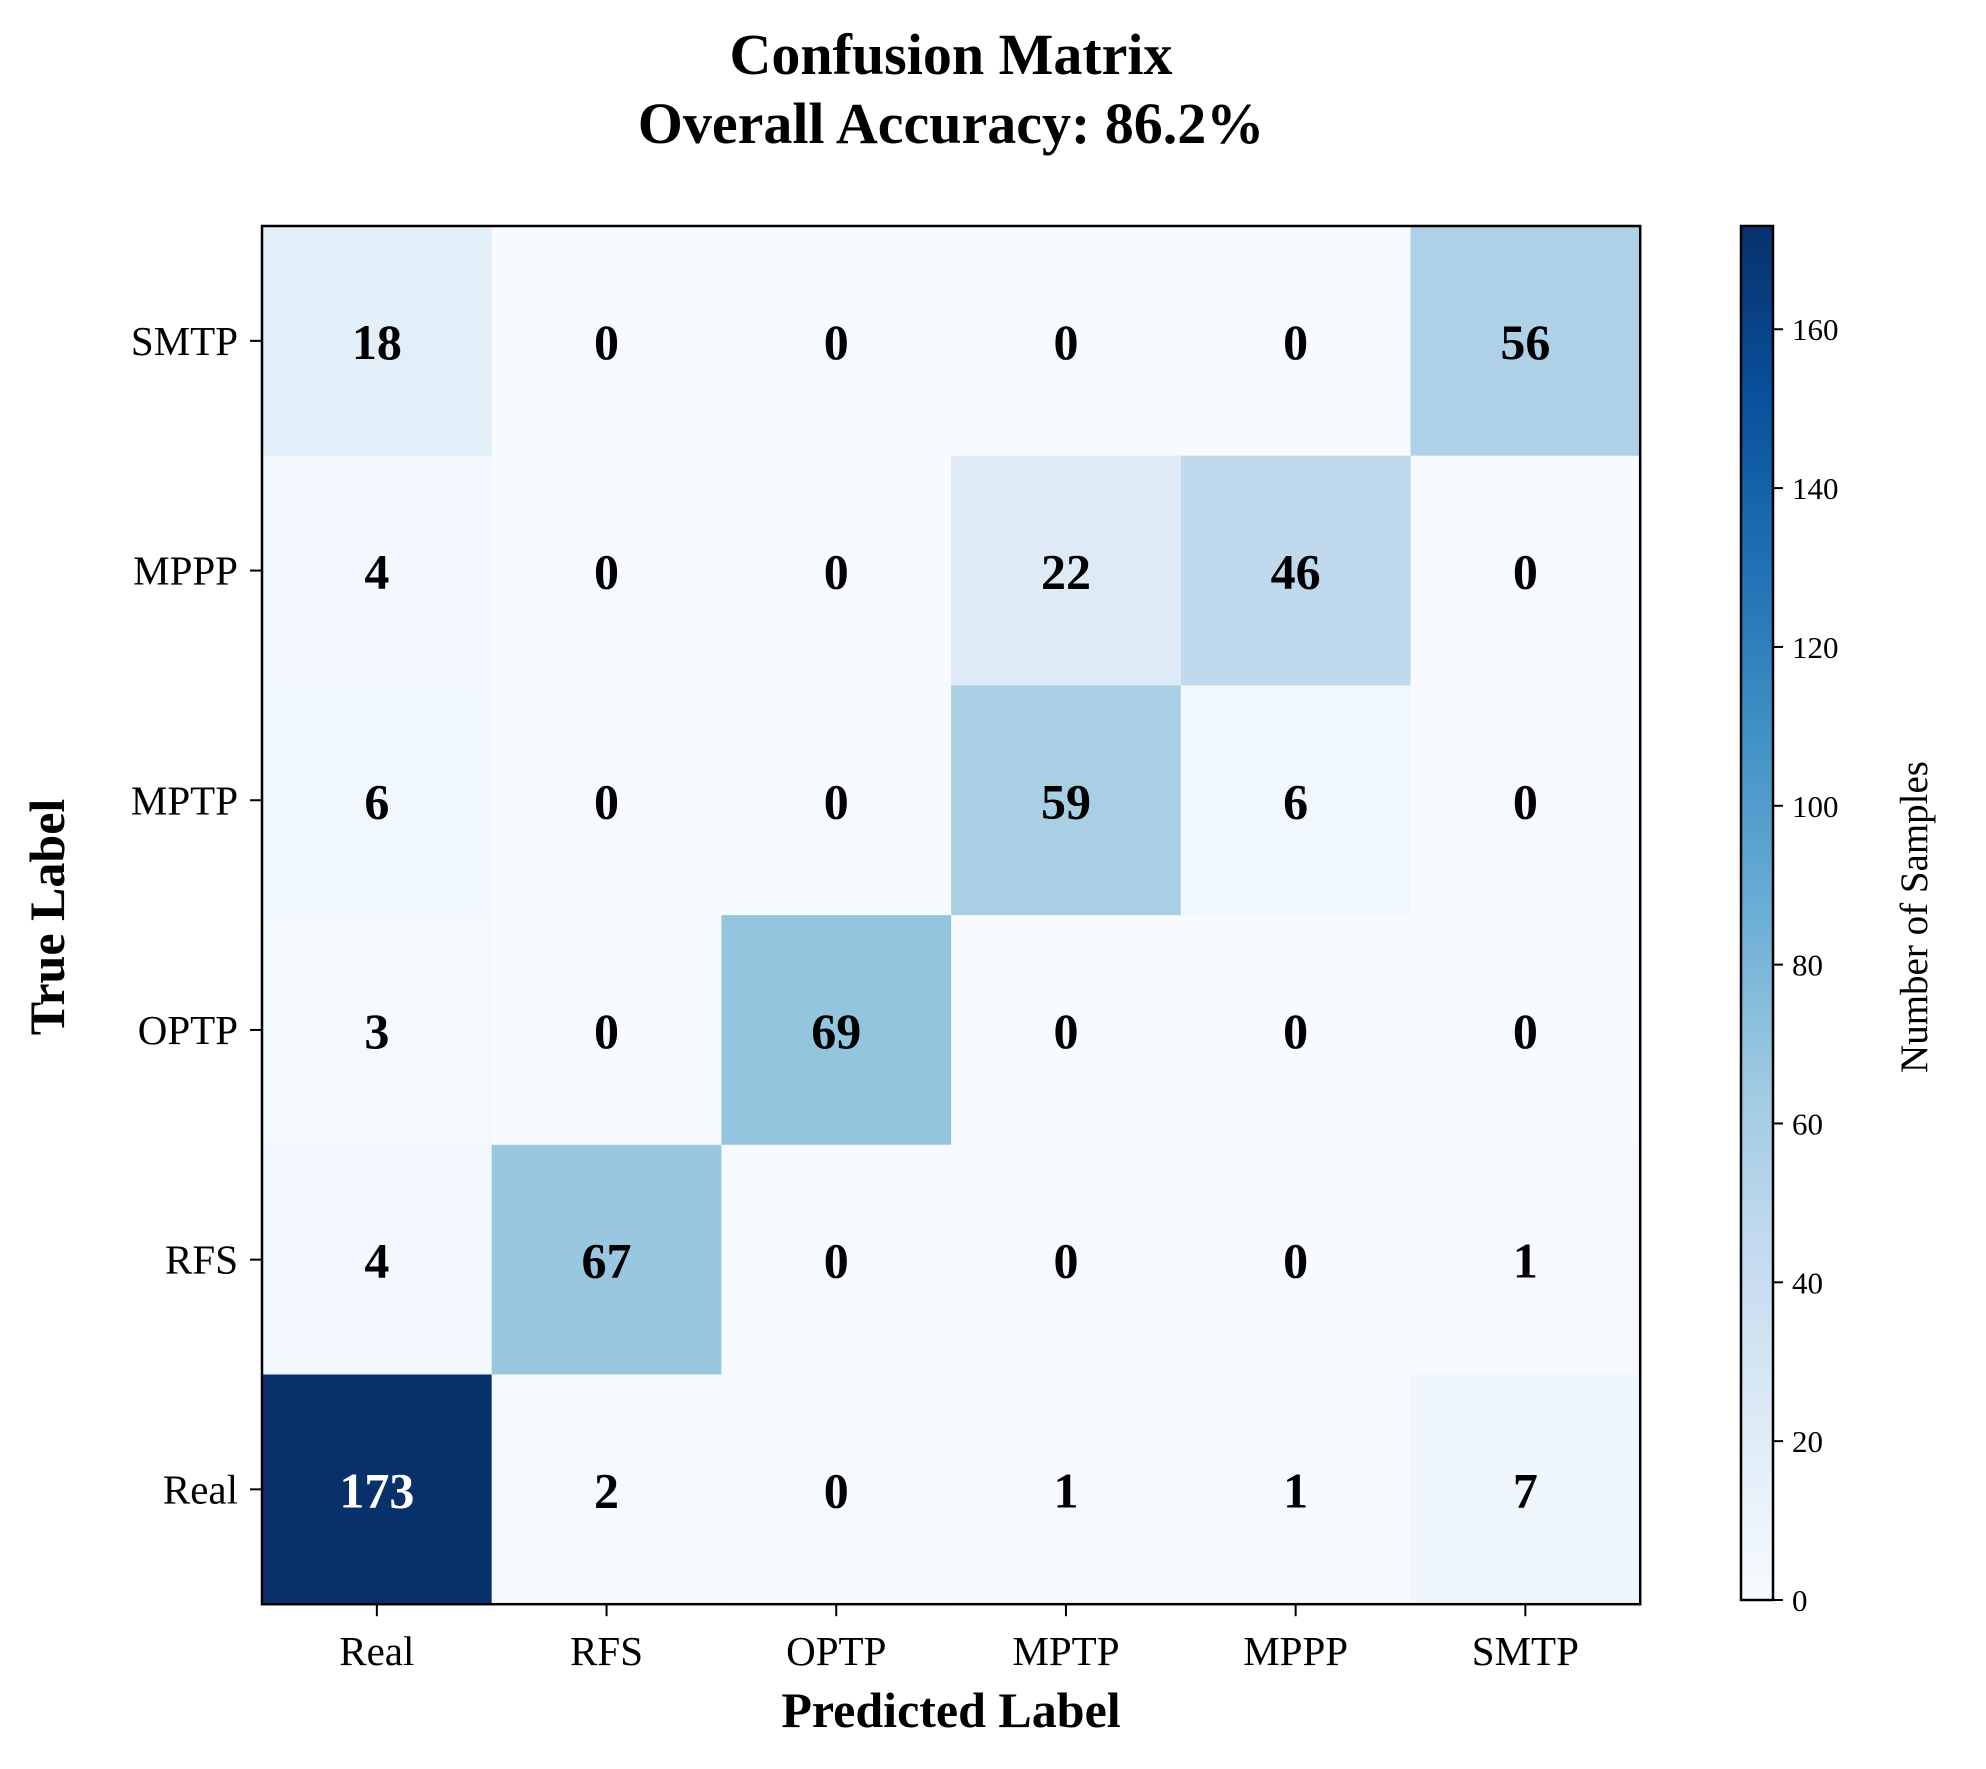 Image resolution: width=1986 pixels, height=1769 pixels. I want to click on x-axis-label: Predicted Label, so click(950, 1710).